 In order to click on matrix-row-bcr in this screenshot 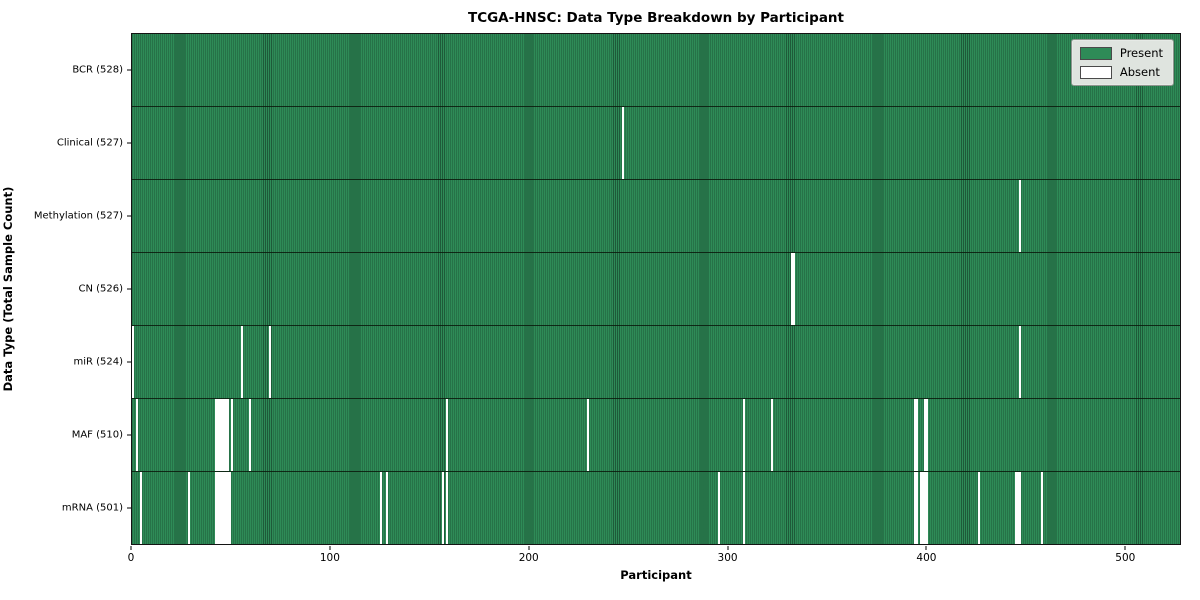, I will do `click(656, 70)`.